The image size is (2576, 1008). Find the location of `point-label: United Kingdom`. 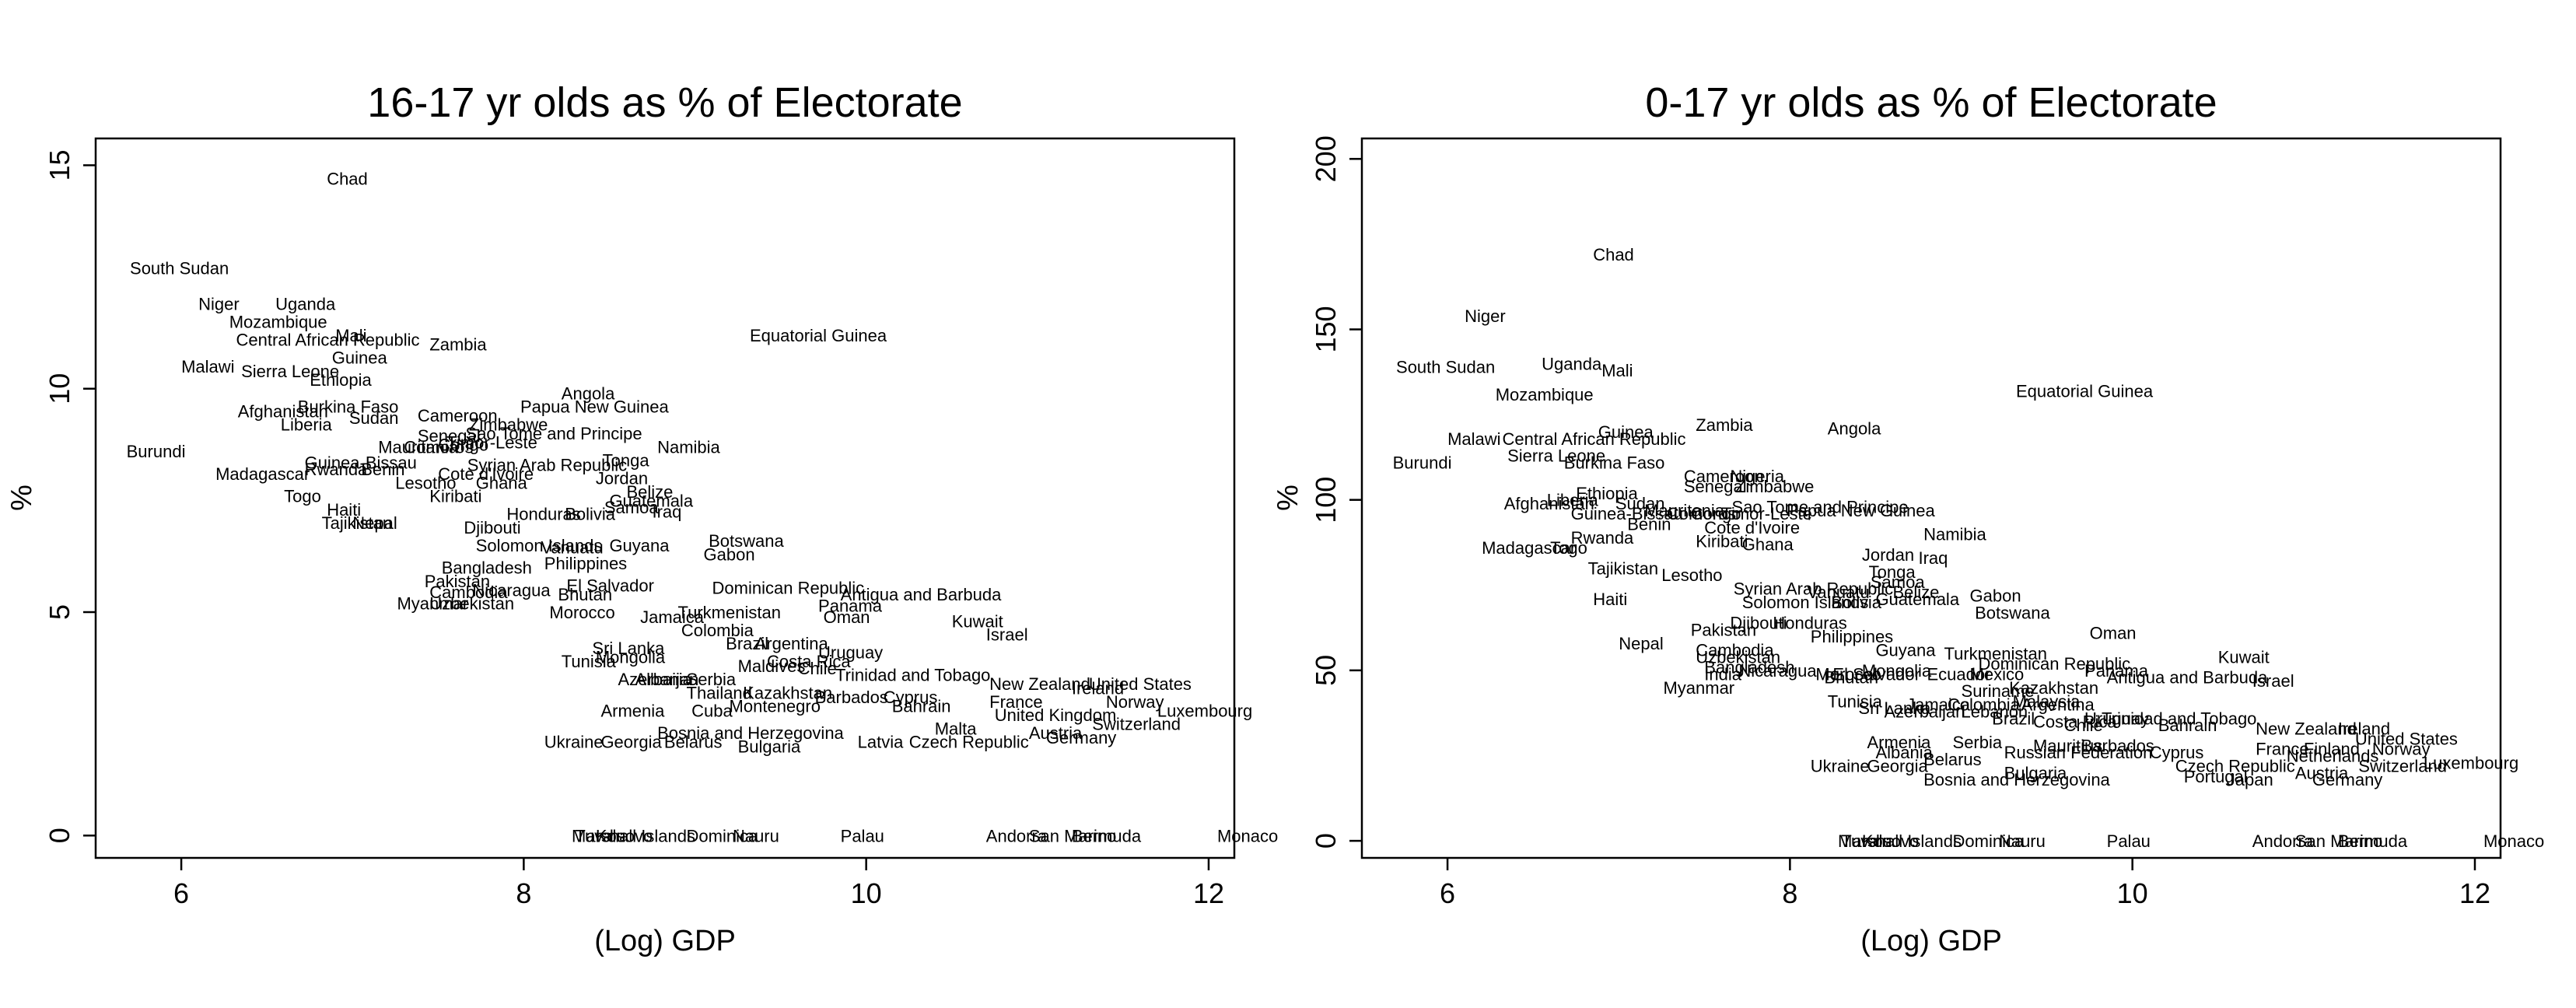

point-label: United Kingdom is located at coordinates (1056, 715).